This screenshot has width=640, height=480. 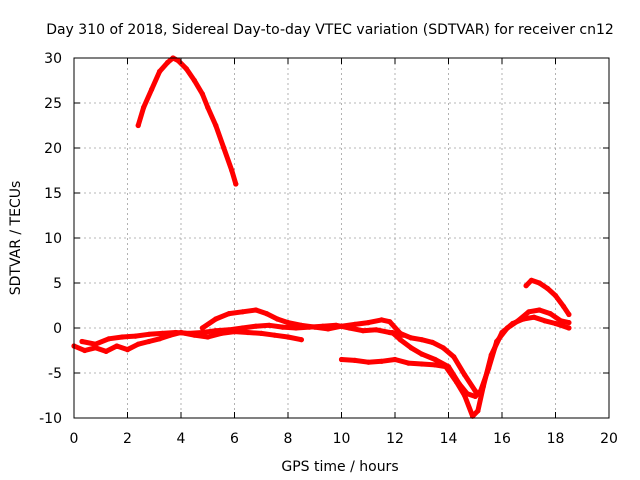 I want to click on series-track-e, so click(x=480, y=353).